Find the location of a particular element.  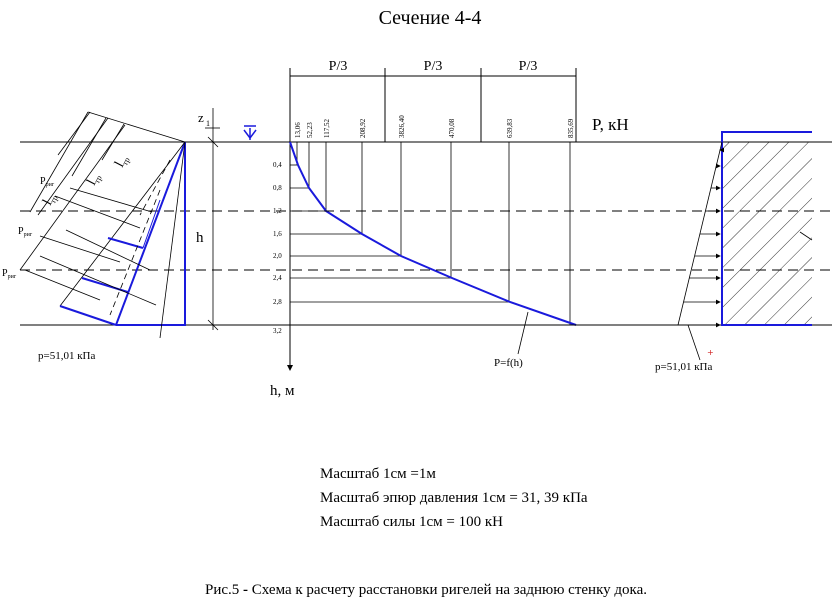

z-label: z is located at coordinates (201, 117).